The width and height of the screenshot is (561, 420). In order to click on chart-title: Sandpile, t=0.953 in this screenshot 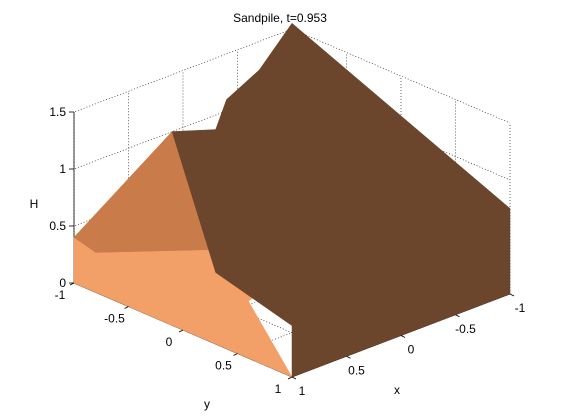, I will do `click(280, 18)`.